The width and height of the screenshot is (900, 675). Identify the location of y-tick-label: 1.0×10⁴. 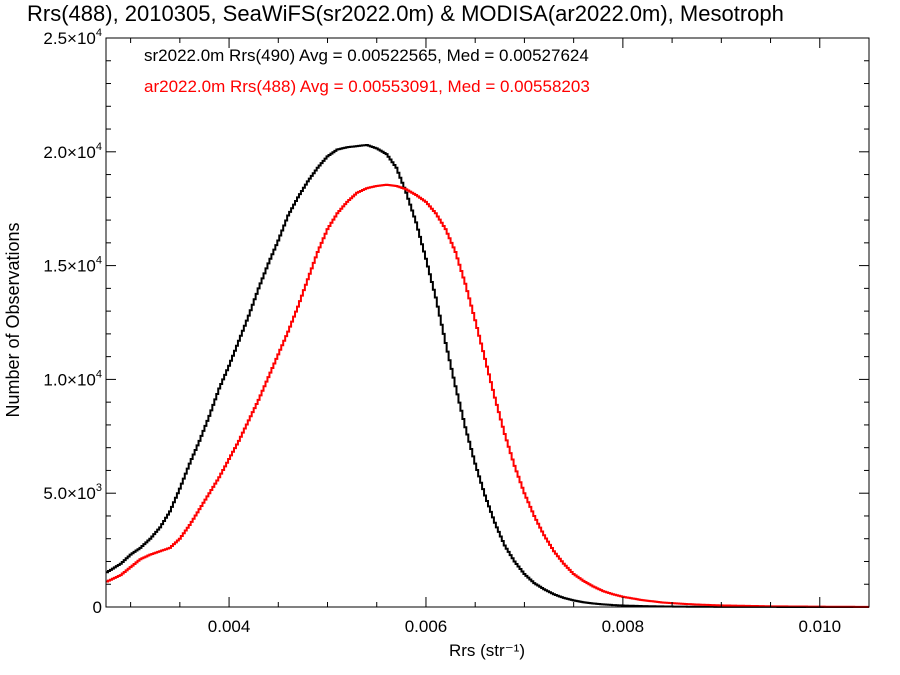
(72, 378).